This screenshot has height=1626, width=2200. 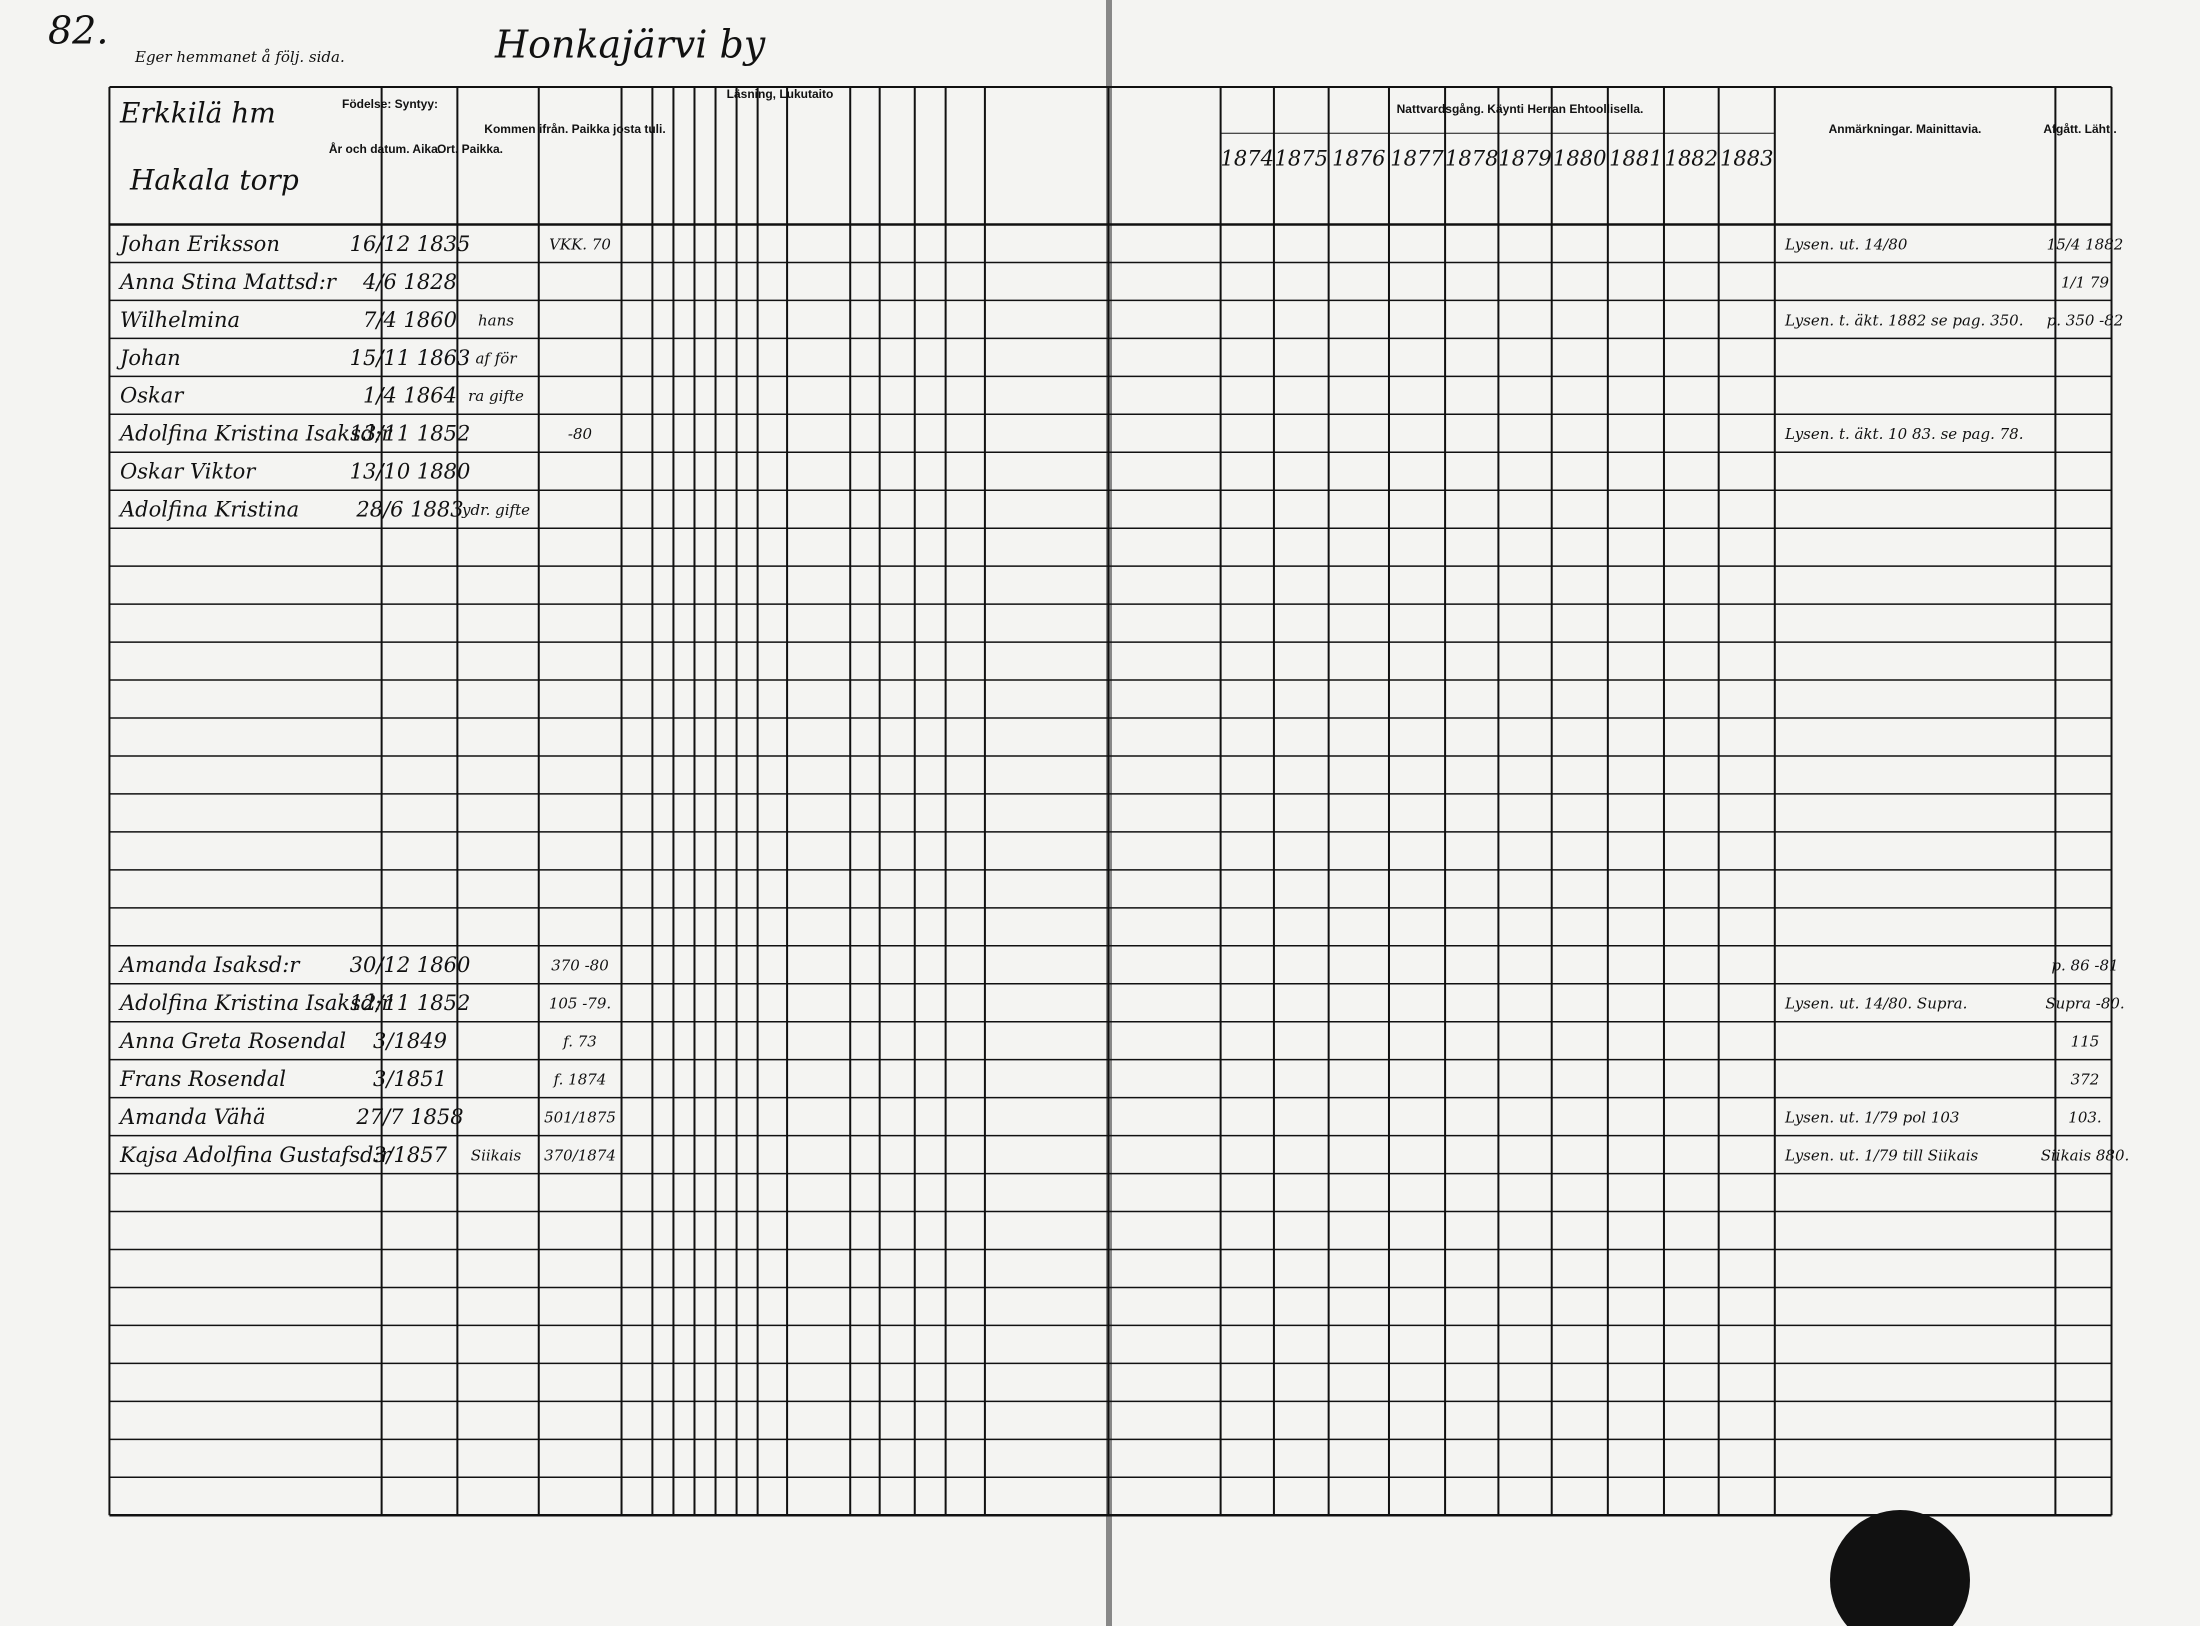 I want to click on column-header: Afgått. Lähti., so click(x=2079, y=129).